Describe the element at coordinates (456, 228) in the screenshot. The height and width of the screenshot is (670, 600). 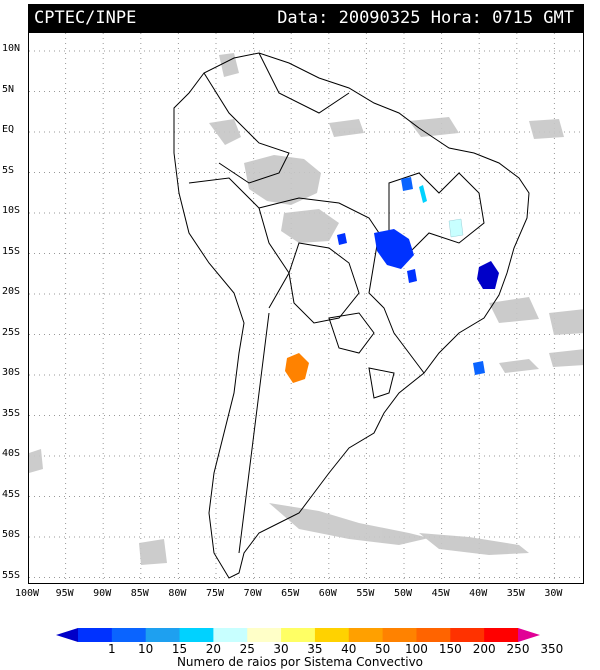
I see `storm-bahia-inland-shape` at that location.